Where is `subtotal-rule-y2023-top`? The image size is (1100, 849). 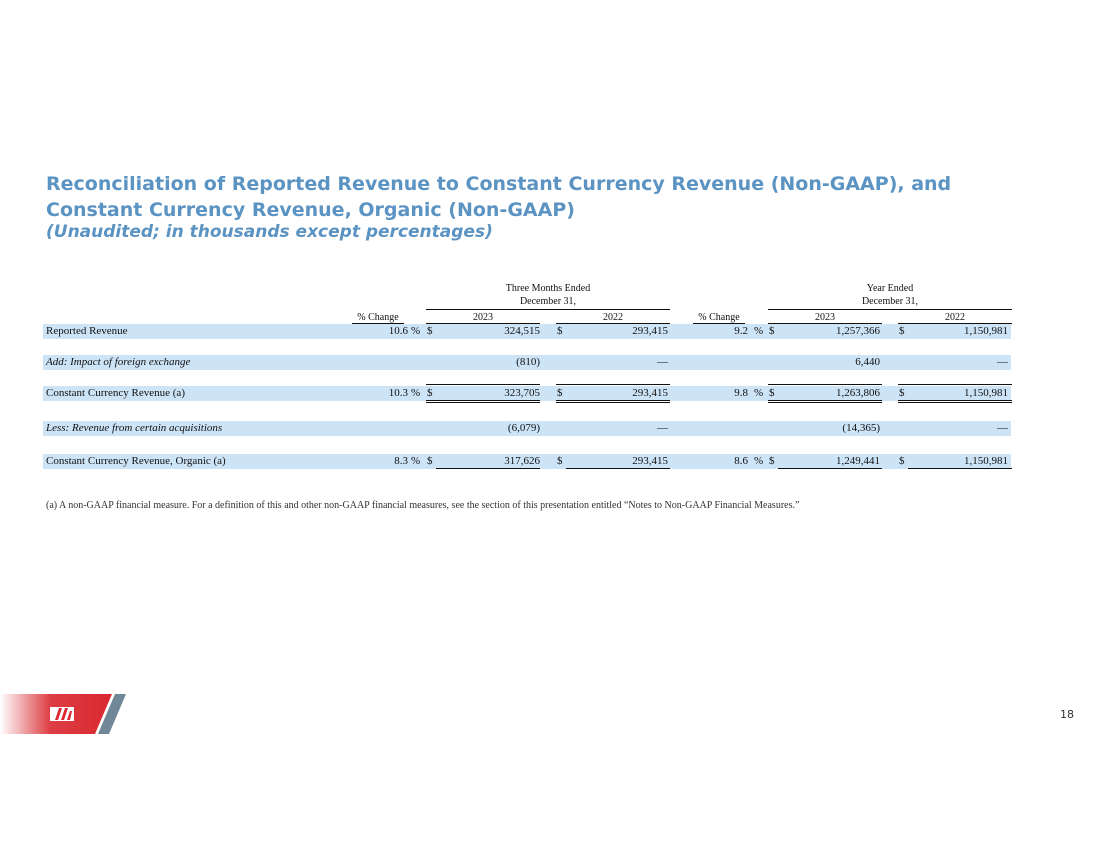 subtotal-rule-y2023-top is located at coordinates (825, 384).